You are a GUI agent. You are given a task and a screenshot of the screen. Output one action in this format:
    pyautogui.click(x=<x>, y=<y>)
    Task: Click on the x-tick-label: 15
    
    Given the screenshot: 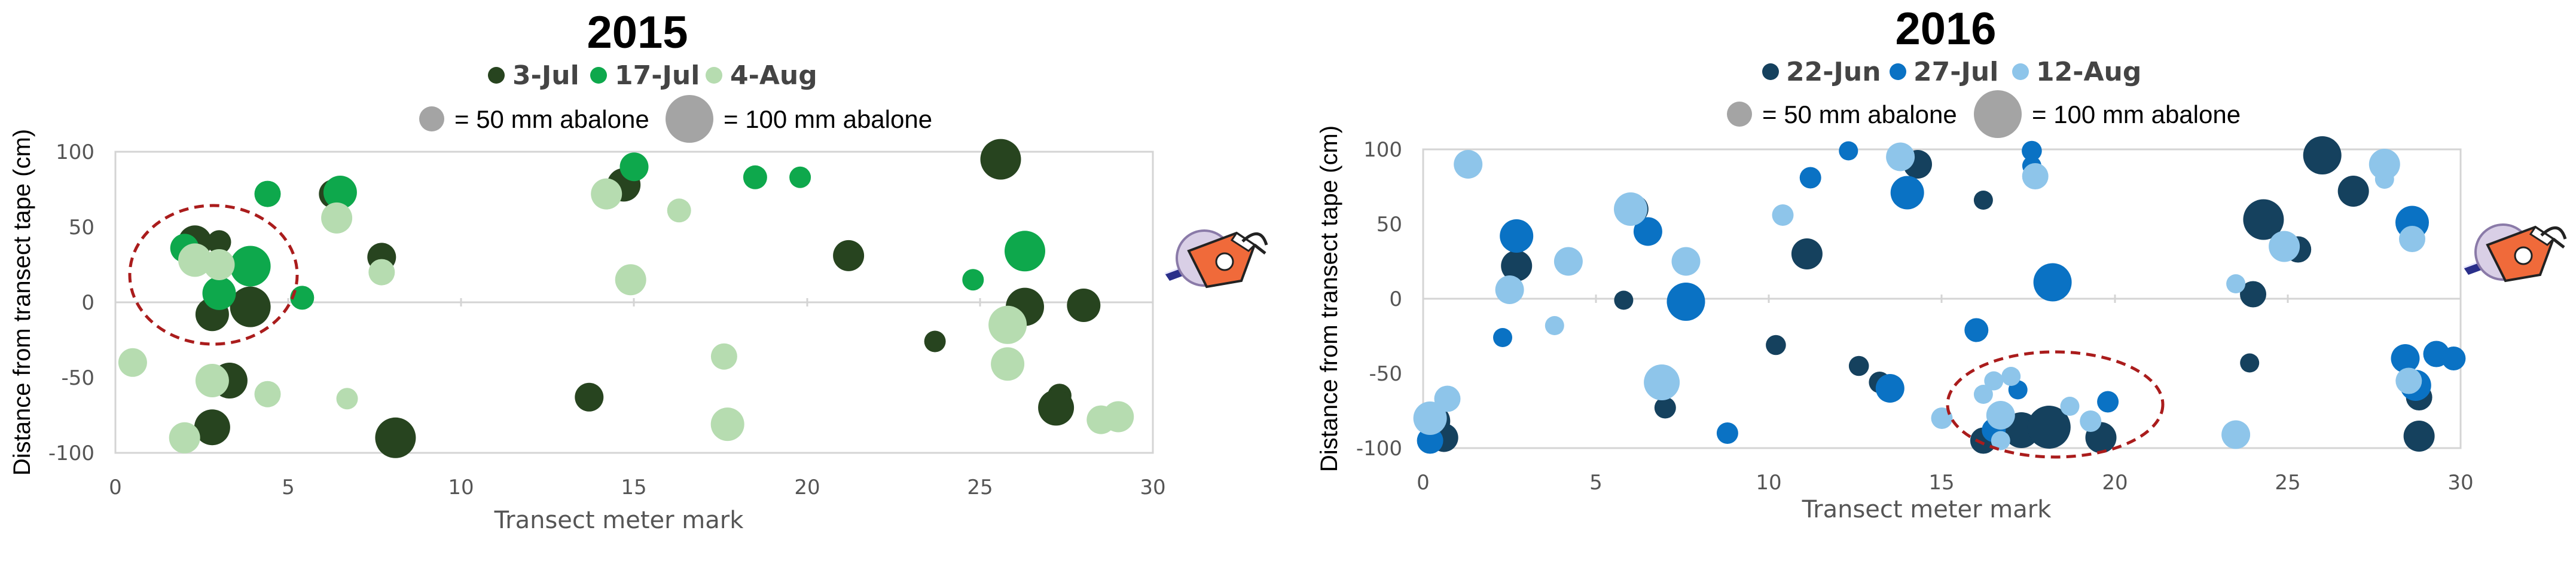 What is the action you would take?
    pyautogui.click(x=1941, y=483)
    